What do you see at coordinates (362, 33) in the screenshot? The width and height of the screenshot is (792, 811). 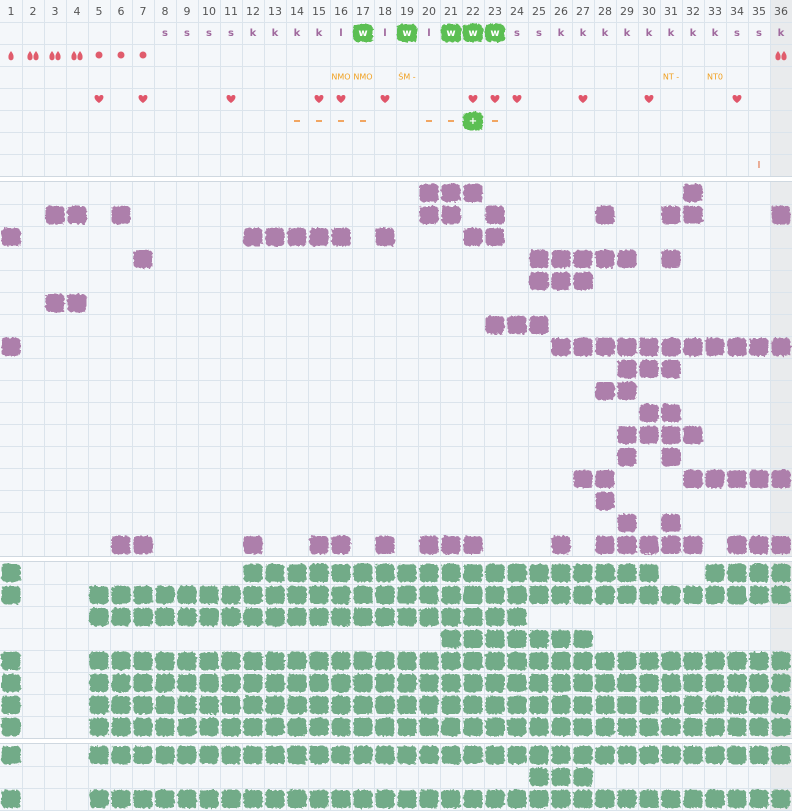 I see `badge-text: w` at bounding box center [362, 33].